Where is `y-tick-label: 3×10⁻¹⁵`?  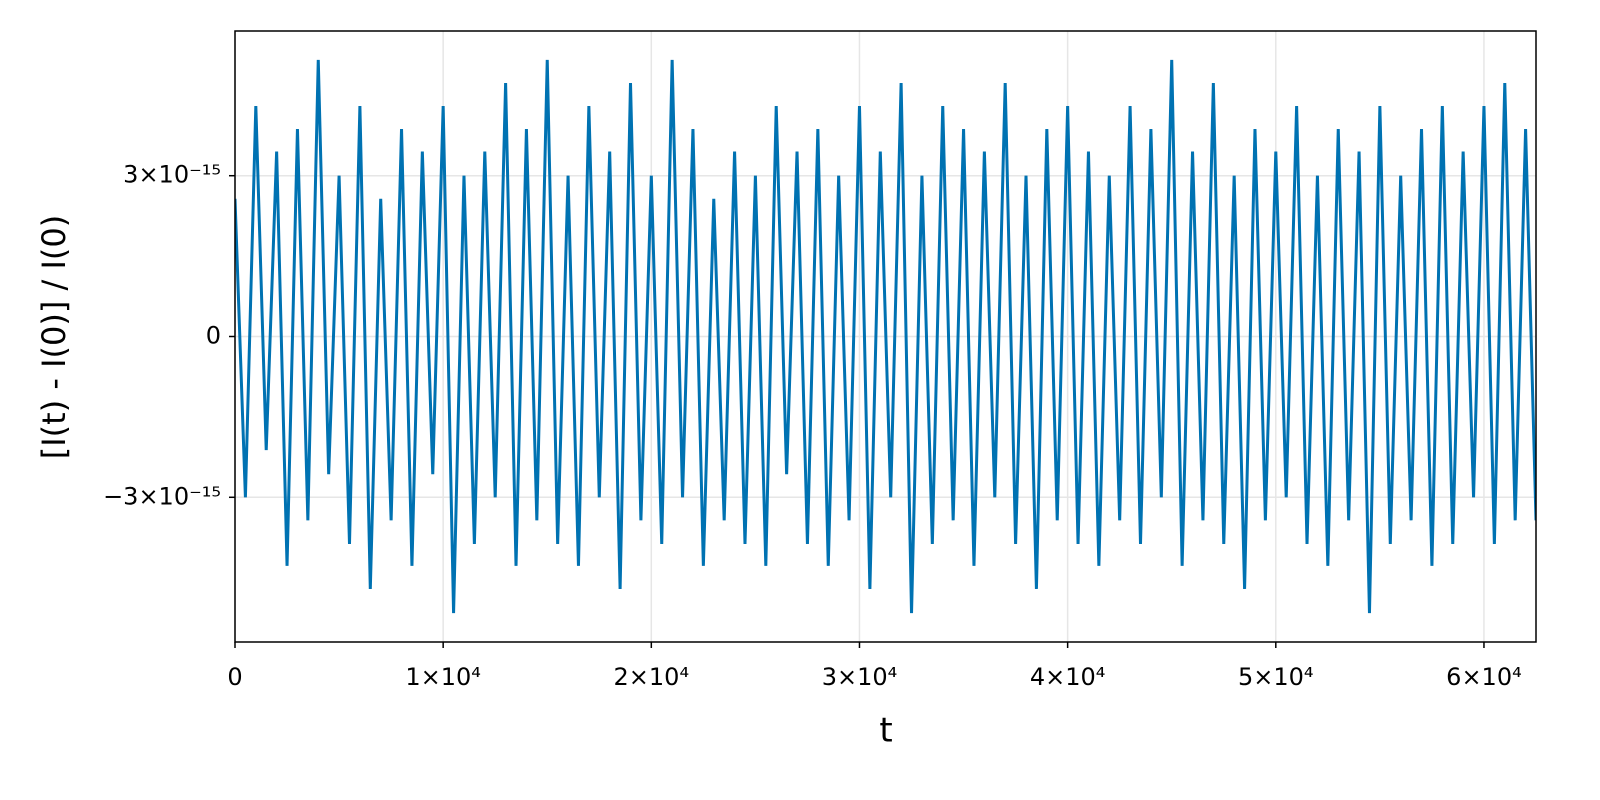
y-tick-label: 3×10⁻¹⁵ is located at coordinates (172, 175).